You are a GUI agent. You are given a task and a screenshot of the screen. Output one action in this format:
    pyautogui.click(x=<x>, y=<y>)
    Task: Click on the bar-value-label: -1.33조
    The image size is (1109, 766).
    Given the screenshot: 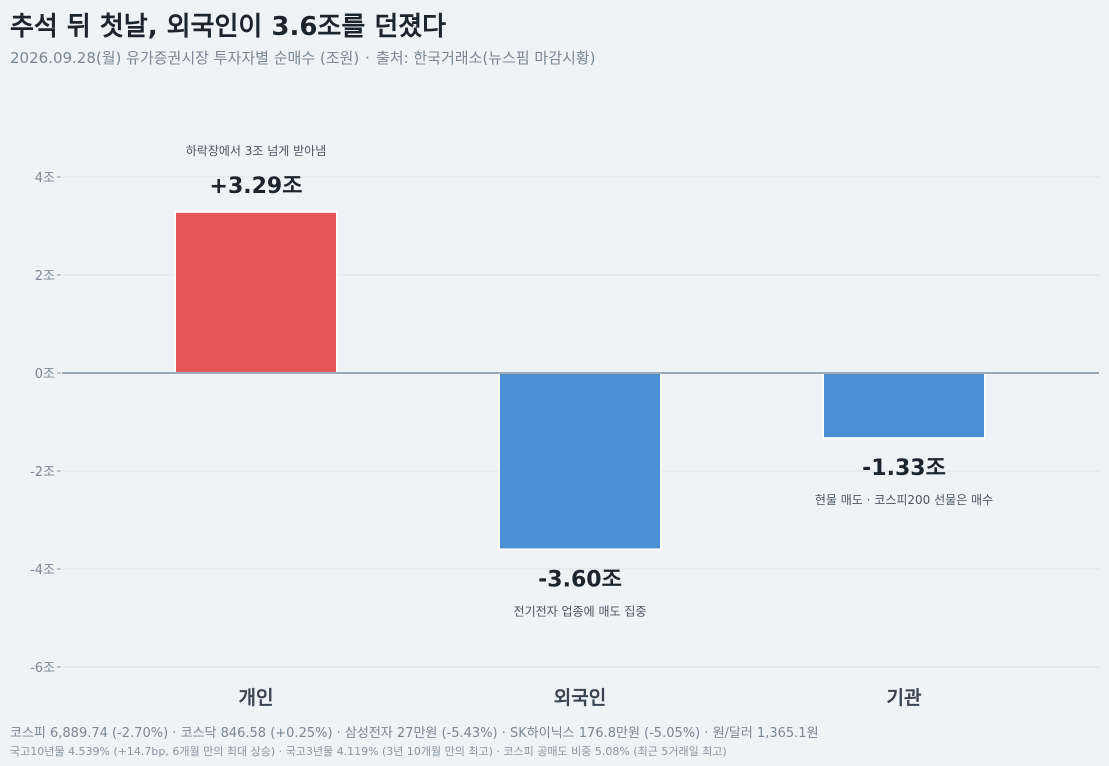 What is the action you would take?
    pyautogui.click(x=904, y=468)
    